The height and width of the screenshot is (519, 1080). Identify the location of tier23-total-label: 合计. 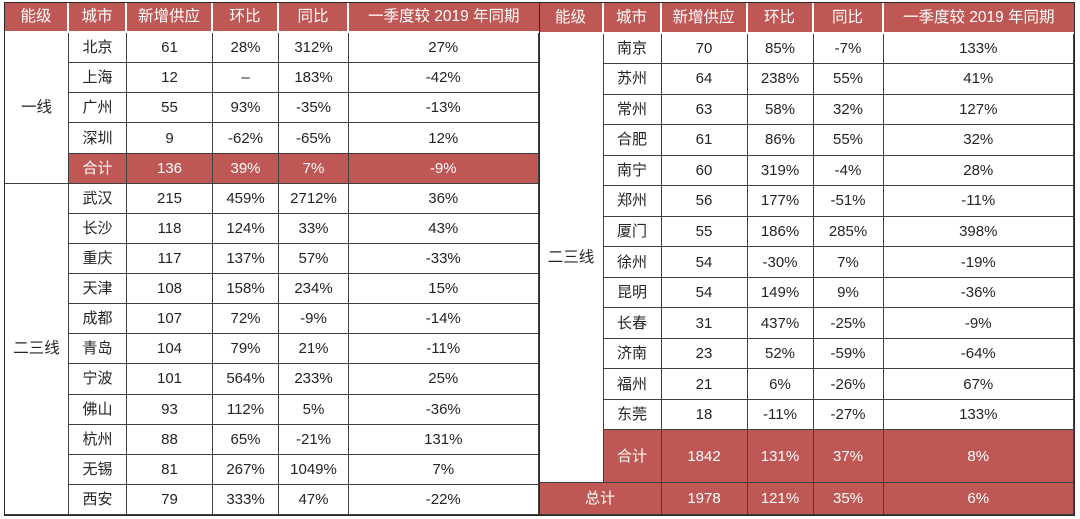
(632, 456).